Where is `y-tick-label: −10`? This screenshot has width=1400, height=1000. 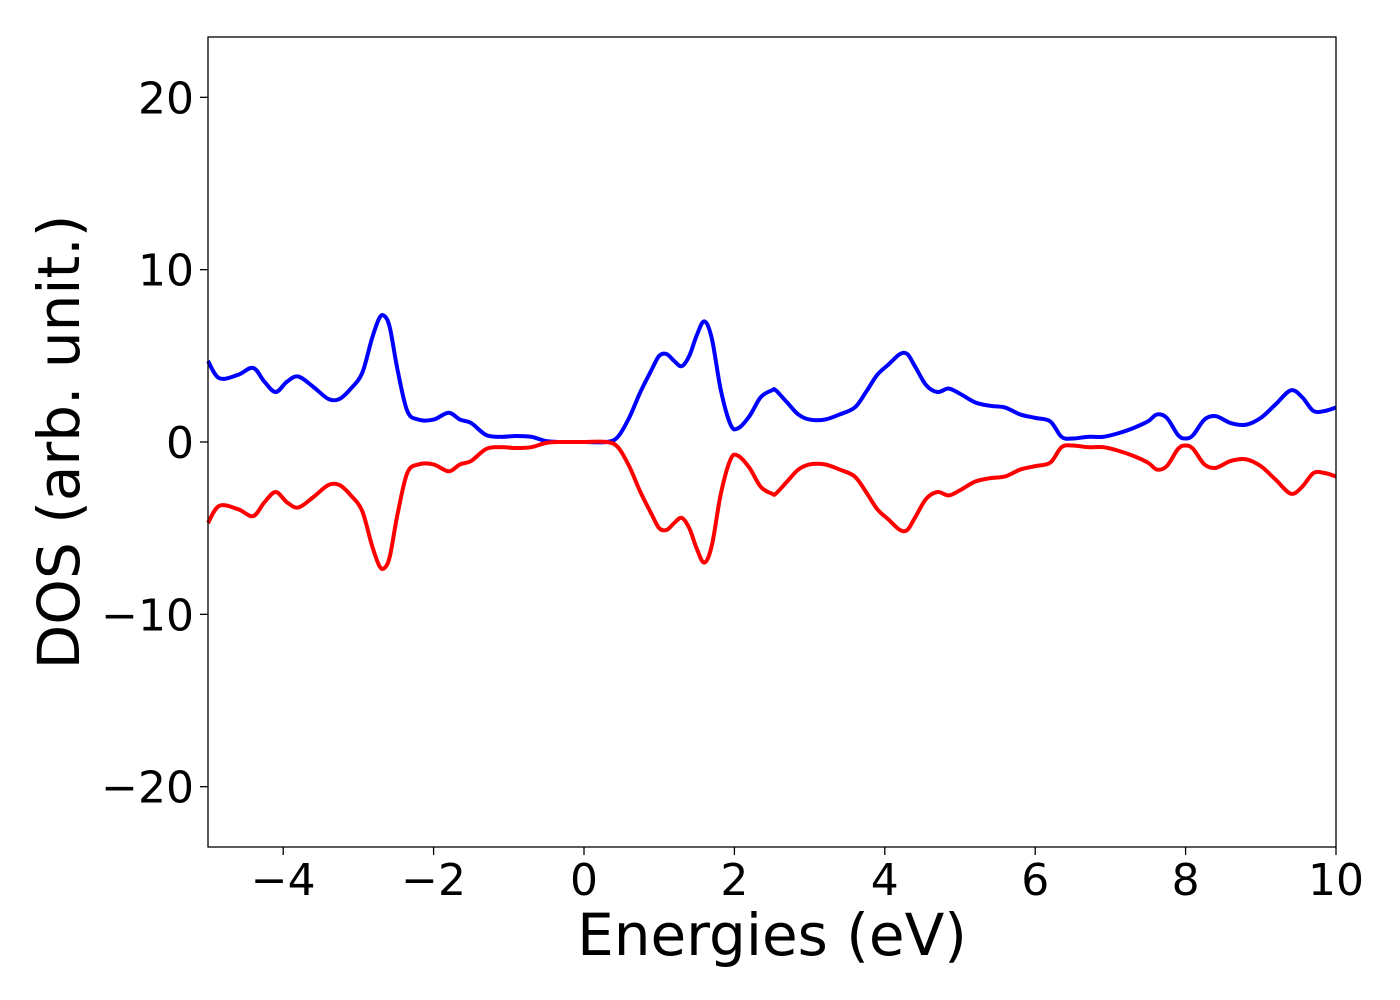
y-tick-label: −10 is located at coordinates (147, 615).